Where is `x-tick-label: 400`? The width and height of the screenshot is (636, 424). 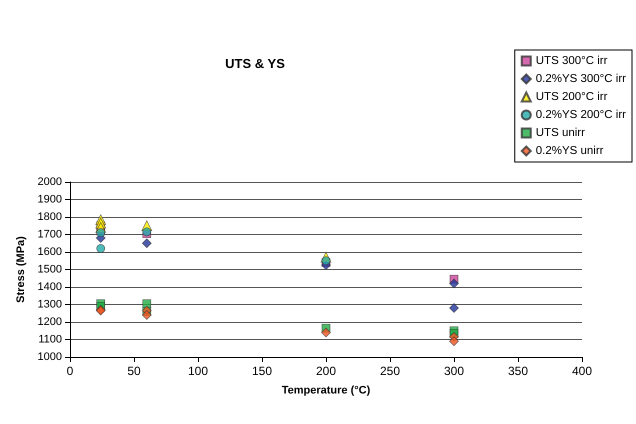
x-tick-label: 400 is located at coordinates (582, 371).